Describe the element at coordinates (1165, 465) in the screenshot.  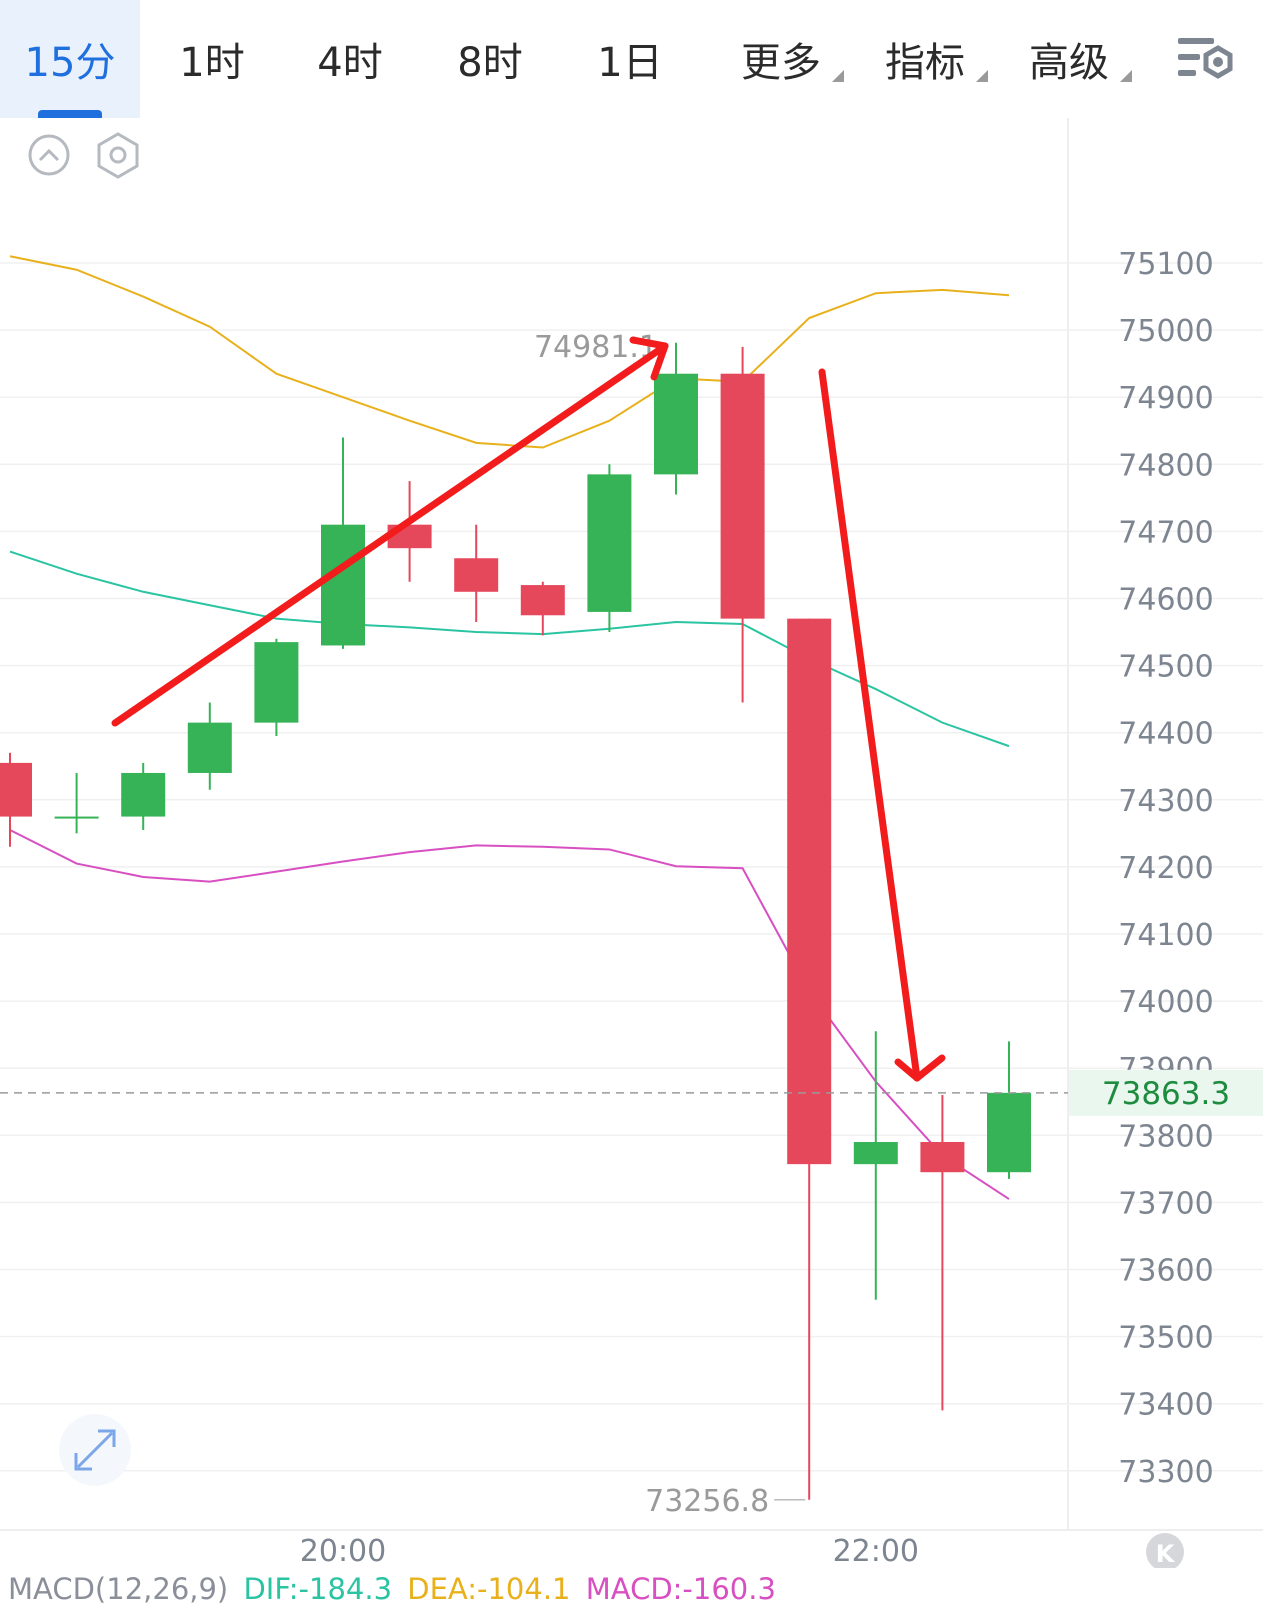
I see `price-tick-label: 74800` at that location.